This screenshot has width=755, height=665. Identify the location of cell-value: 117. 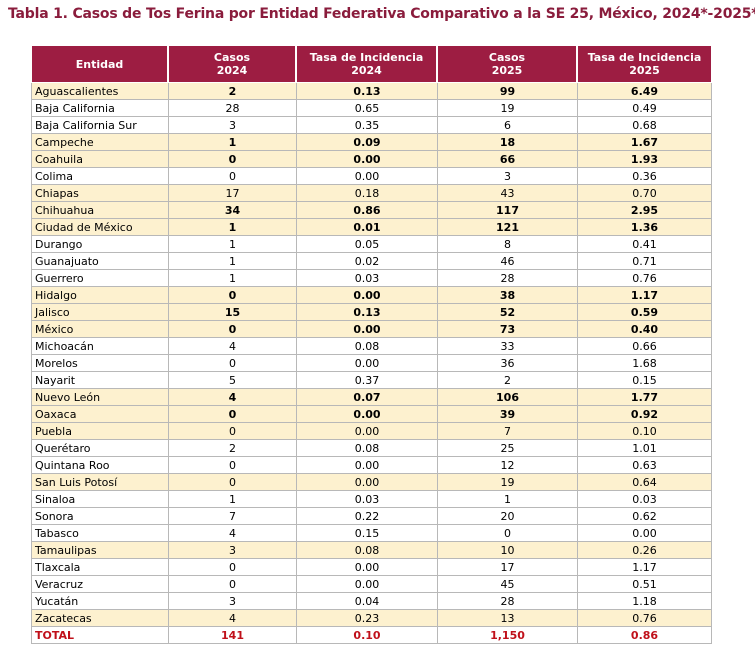
(507, 210).